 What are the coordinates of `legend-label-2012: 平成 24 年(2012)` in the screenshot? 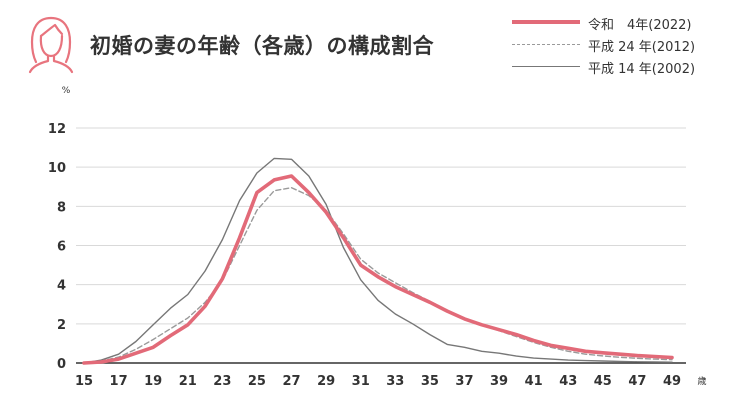 It's located at (642, 47).